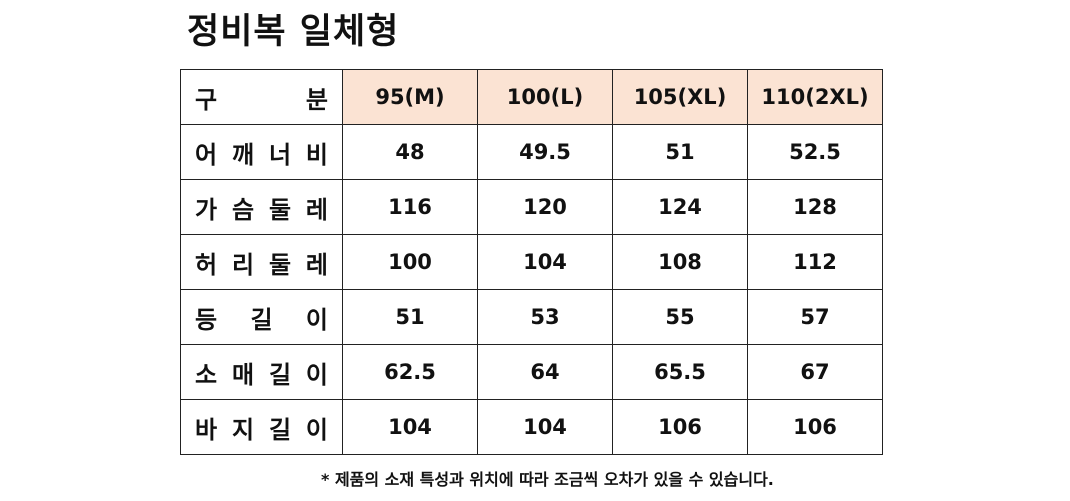 This screenshot has height=501, width=1070. I want to click on size-header-m: 95(M), so click(410, 97).